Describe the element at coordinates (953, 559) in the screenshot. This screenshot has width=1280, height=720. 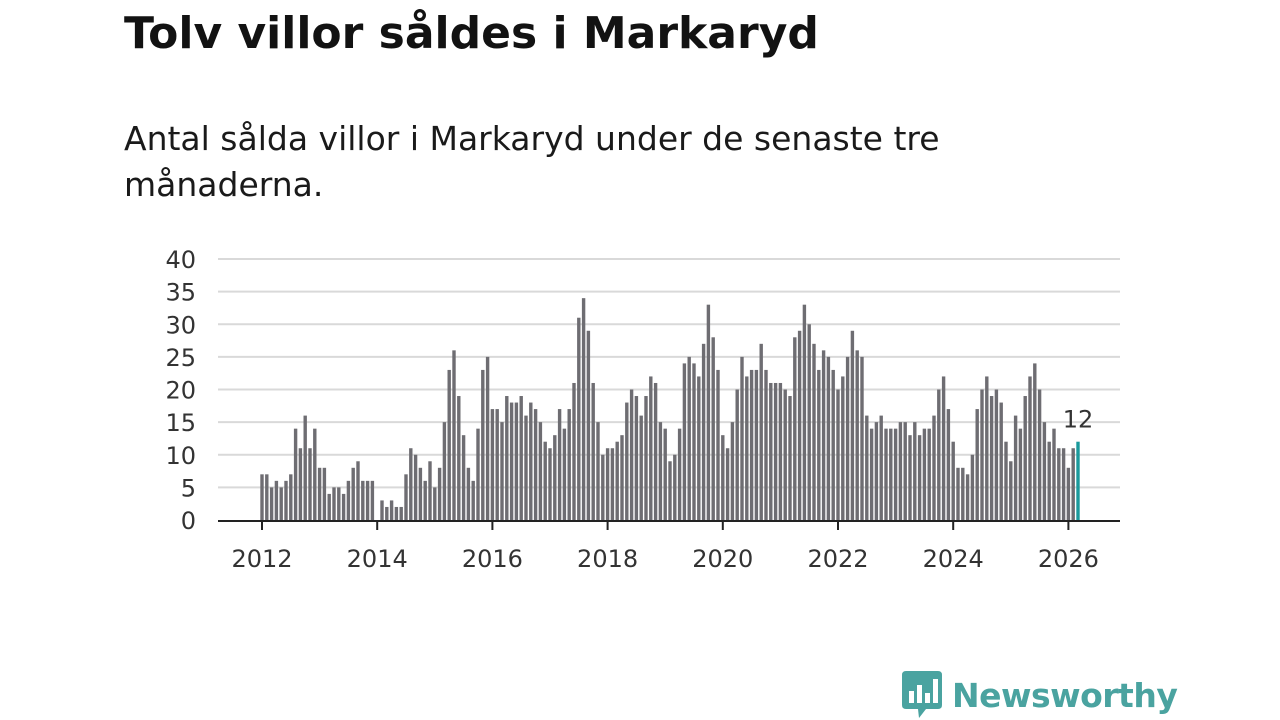
I see `x-tick-label: 2024` at that location.